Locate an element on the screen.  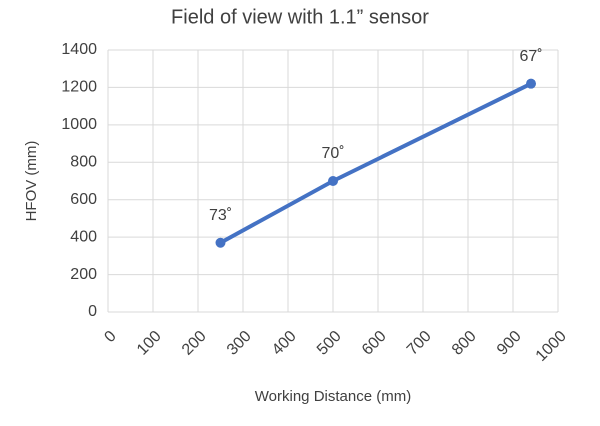
y-tick-label: 0 is located at coordinates (92, 311).